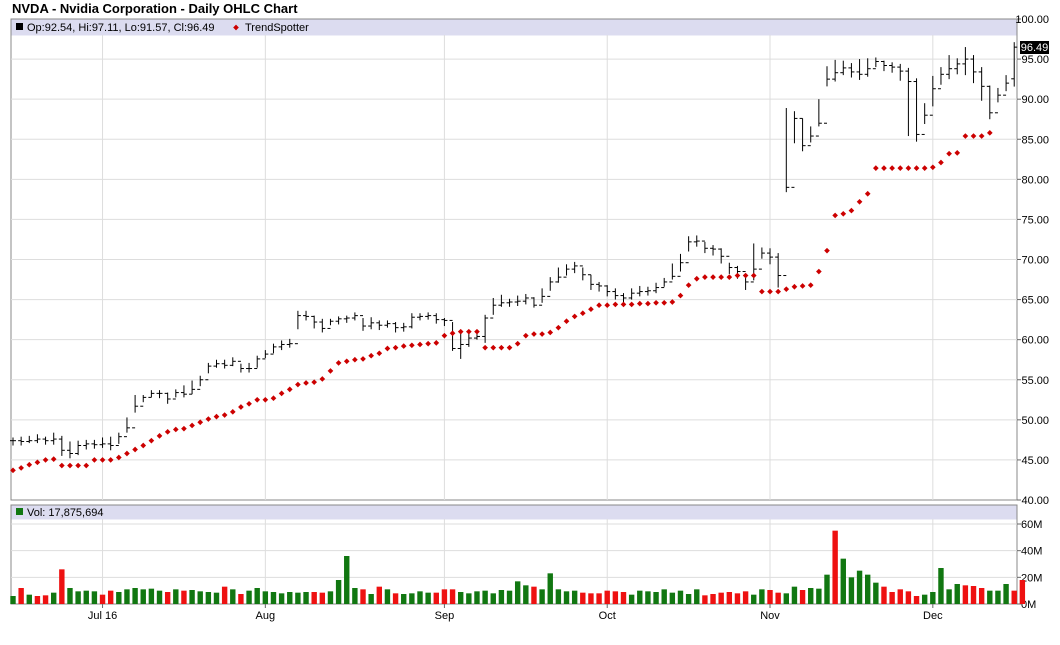  Describe the element at coordinates (514, 27) in the screenshot. I see `price-legend-band` at that location.